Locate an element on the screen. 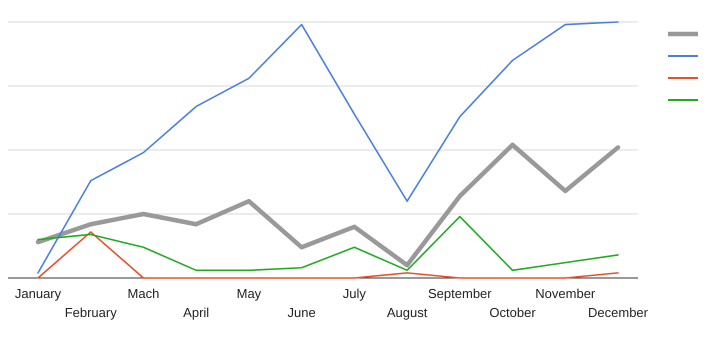  x-tick-label: August is located at coordinates (407, 312).